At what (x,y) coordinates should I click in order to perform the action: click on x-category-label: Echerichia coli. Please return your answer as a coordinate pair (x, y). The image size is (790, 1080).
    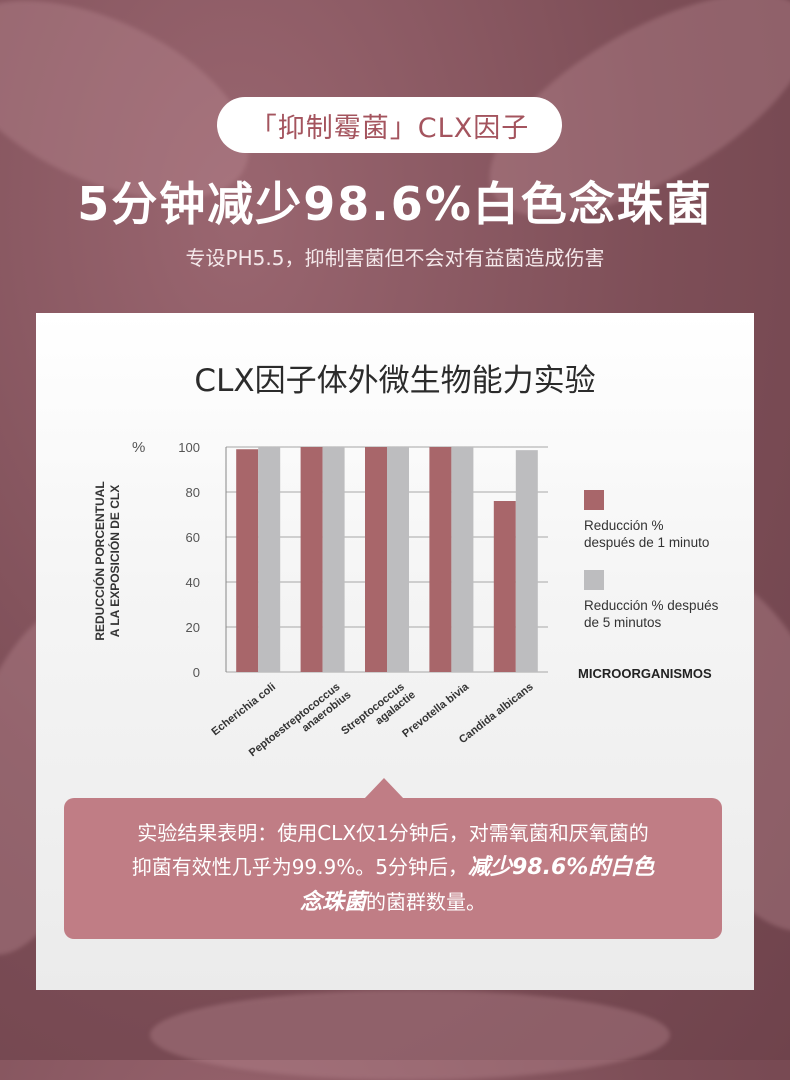
    Looking at the image, I should click on (243, 709).